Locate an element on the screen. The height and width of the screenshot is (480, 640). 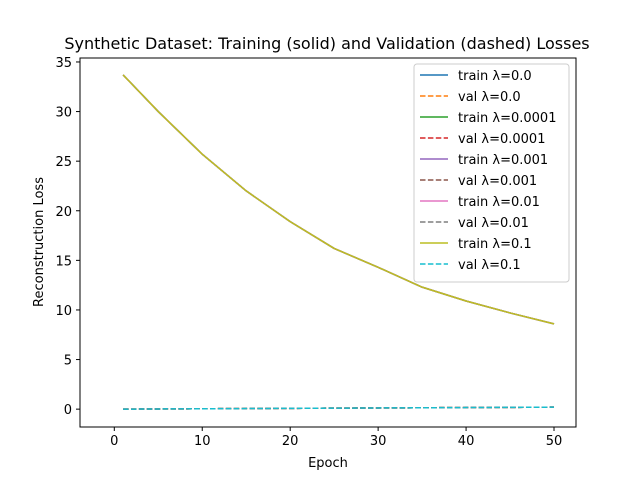
legend-label: val λ=0.0 is located at coordinates (489, 97).